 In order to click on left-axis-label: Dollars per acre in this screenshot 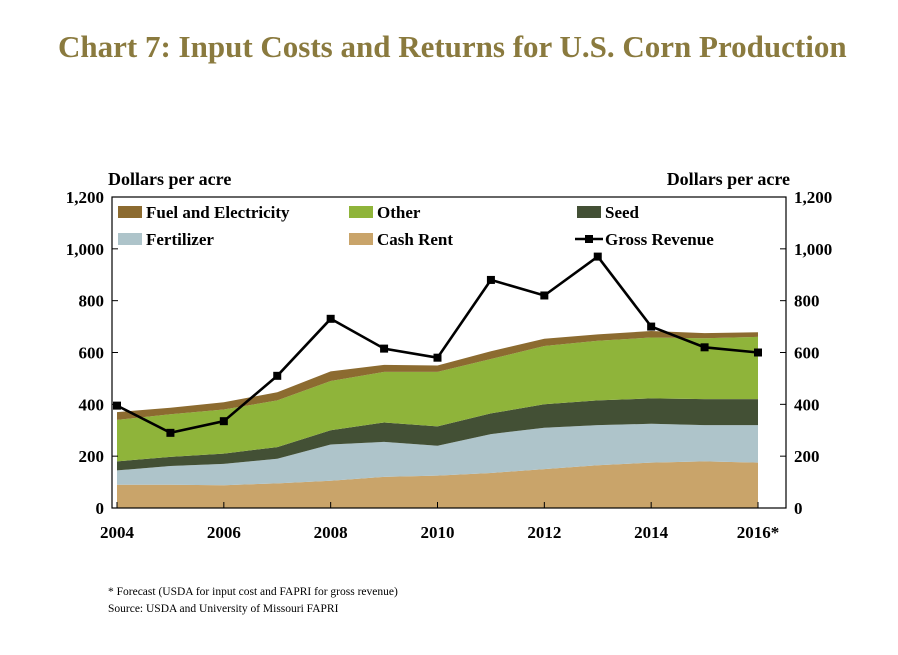, I will do `click(170, 179)`.